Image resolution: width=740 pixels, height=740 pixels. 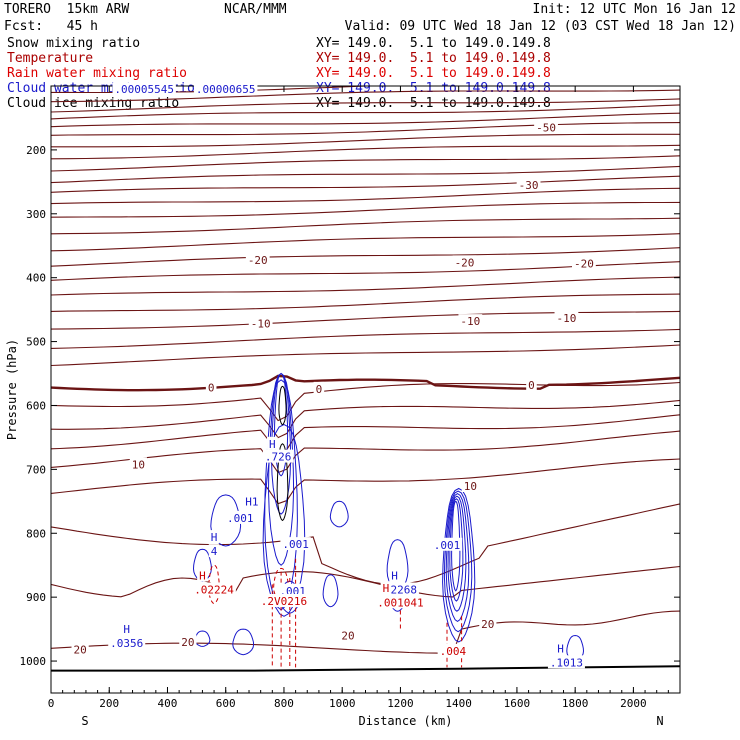 I want to click on y-tick-label: 600, so click(x=36, y=405).